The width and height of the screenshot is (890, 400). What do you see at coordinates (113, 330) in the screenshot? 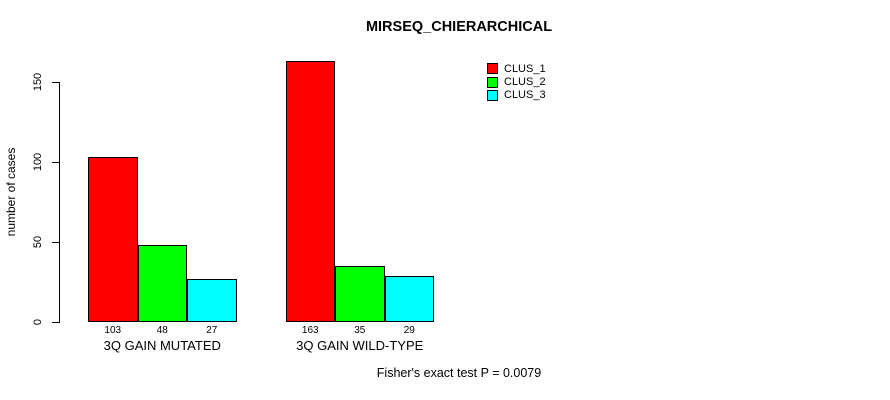
I see `bar-value-label: 103` at bounding box center [113, 330].